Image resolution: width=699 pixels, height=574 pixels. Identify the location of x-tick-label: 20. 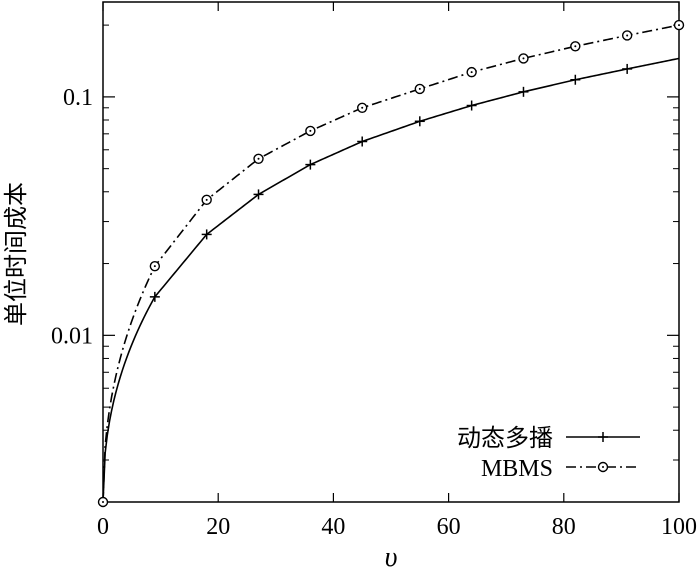
(218, 527).